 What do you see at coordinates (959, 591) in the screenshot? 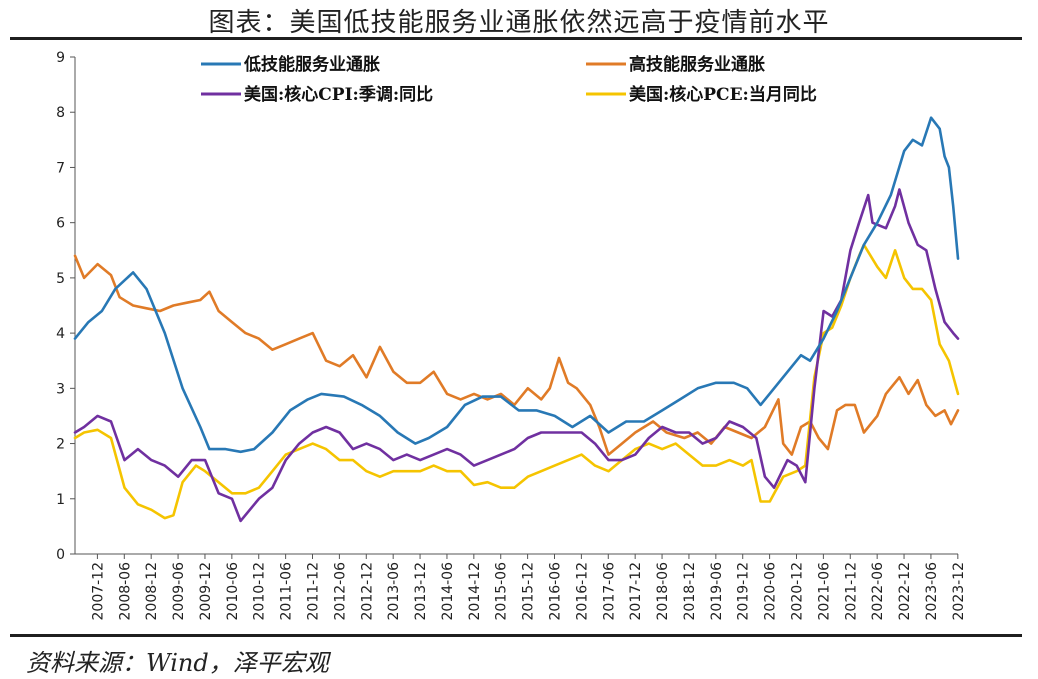
I see `x-tick-label: 2023-12` at bounding box center [959, 591].